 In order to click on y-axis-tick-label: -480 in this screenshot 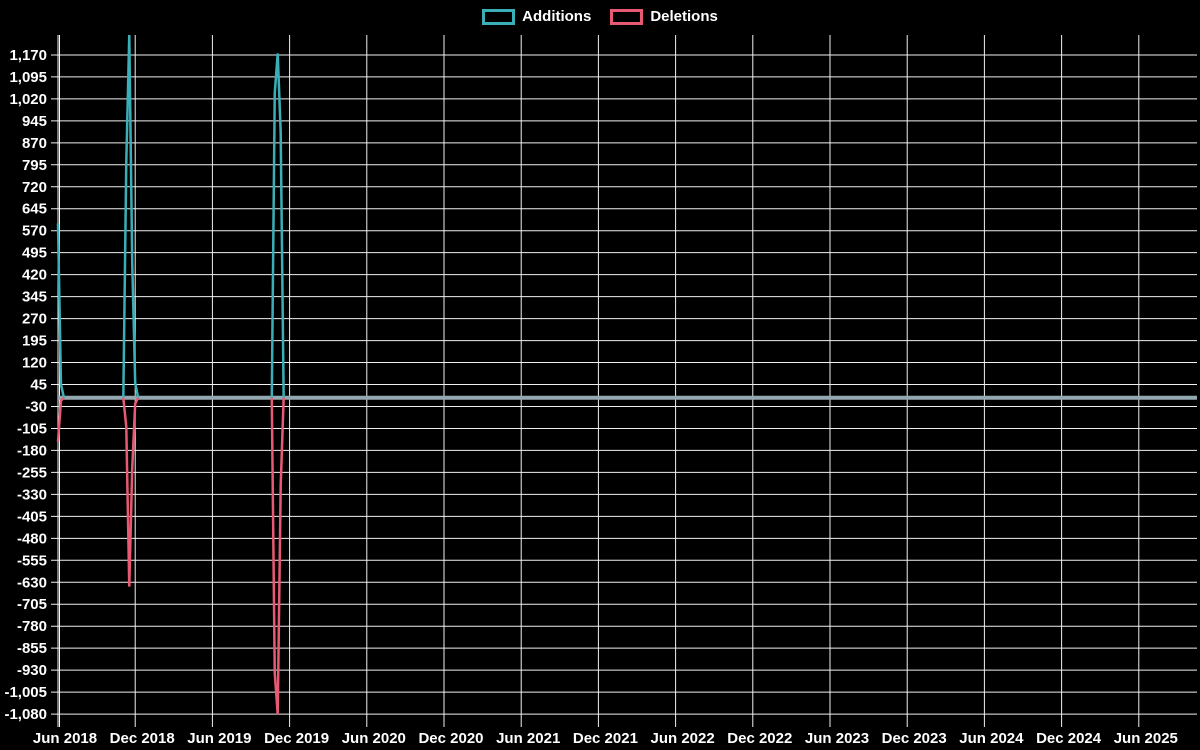, I will do `click(32, 538)`.